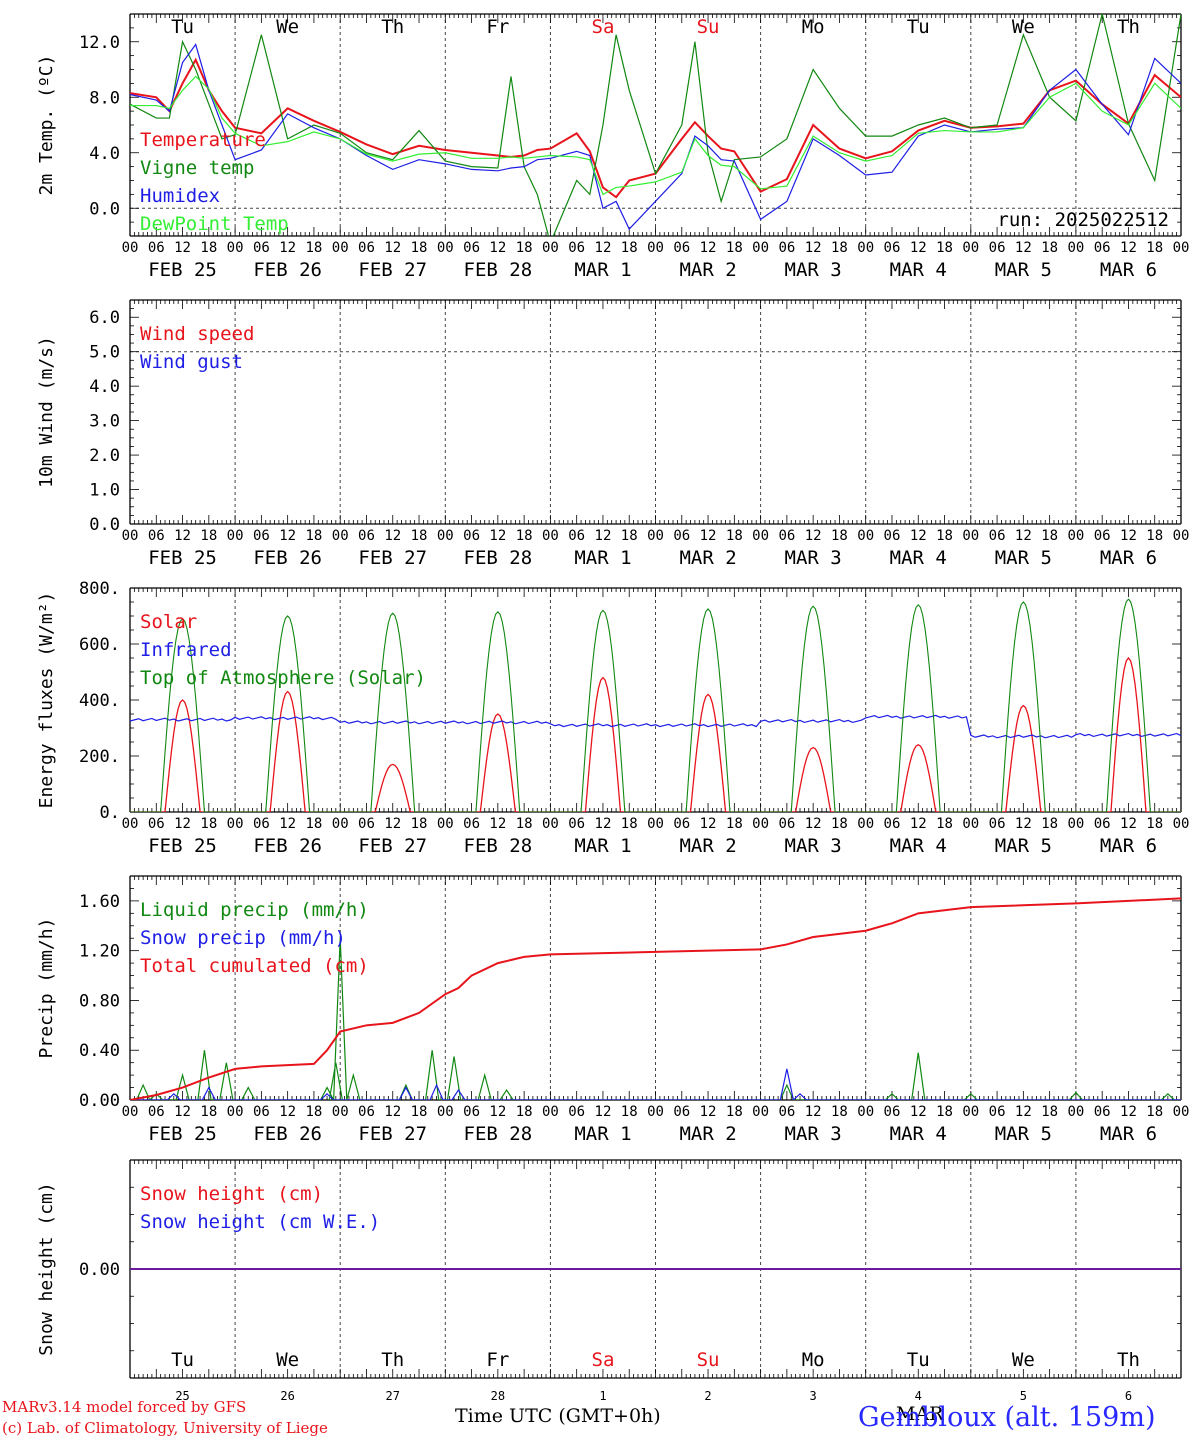 The width and height of the screenshot is (1194, 1440). Describe the element at coordinates (287, 1360) in the screenshot. I see `weekday-label: We` at that location.